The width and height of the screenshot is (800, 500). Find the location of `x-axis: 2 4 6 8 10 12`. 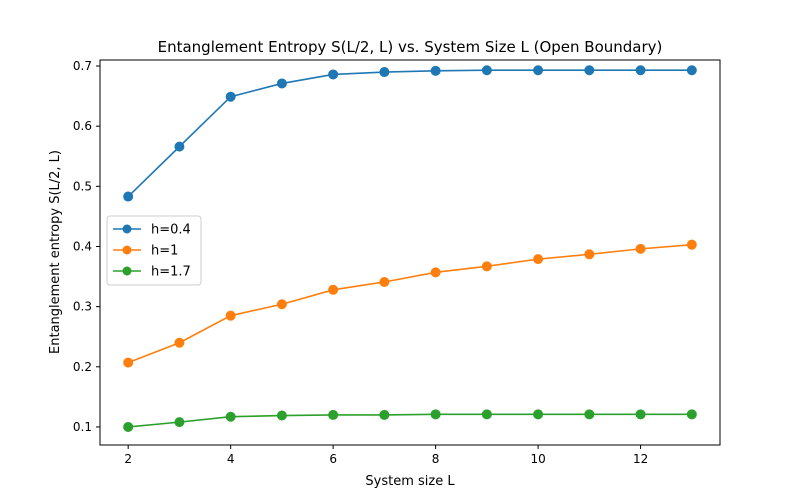

x-axis: 2 4 6 8 10 12 is located at coordinates (386, 455).